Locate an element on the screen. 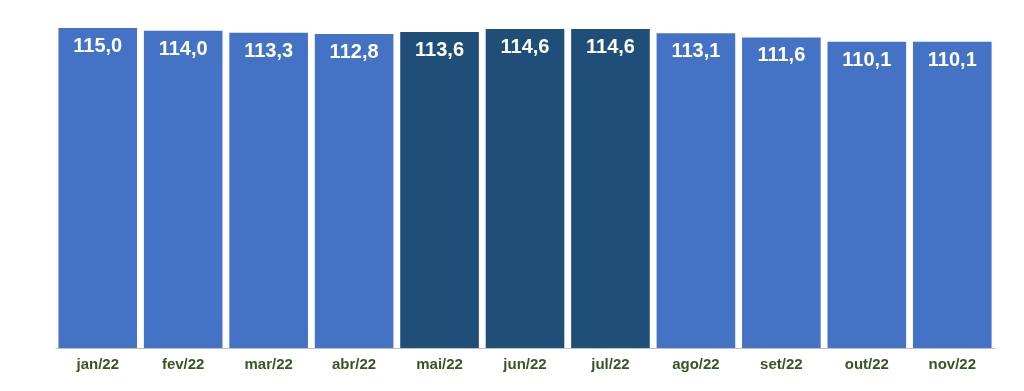 The image size is (1024, 391). x-tick-label: mai/22 is located at coordinates (439, 363).